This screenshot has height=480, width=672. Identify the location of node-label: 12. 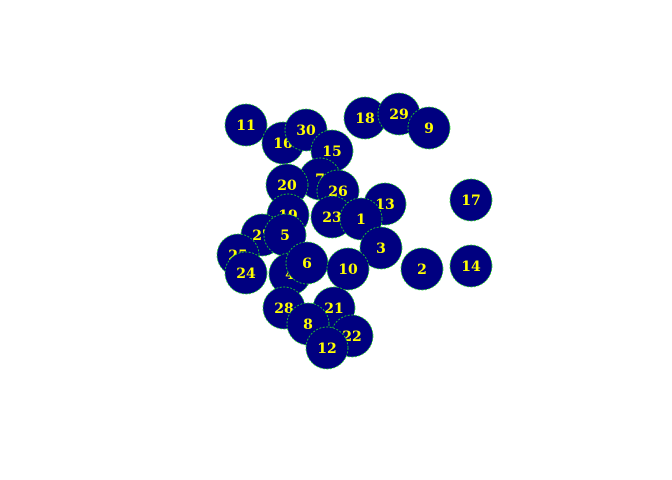
(326, 349).